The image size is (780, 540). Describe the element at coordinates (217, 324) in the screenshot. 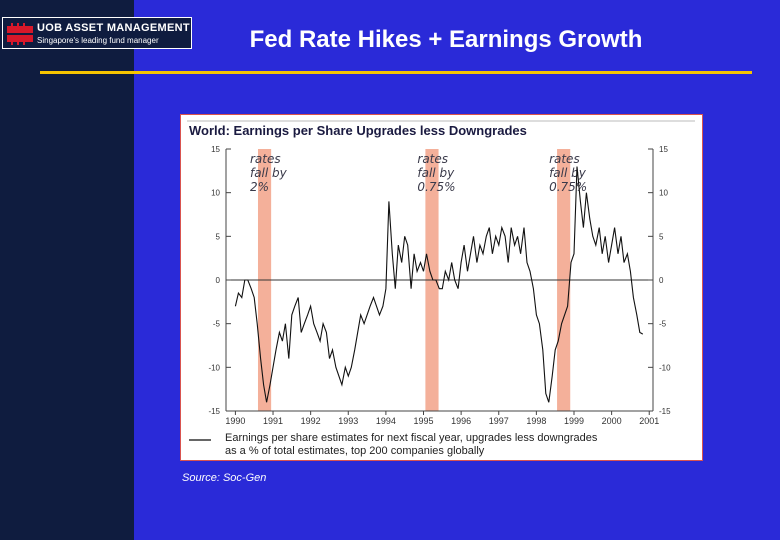

I see `y-tick-label-left: -5` at that location.